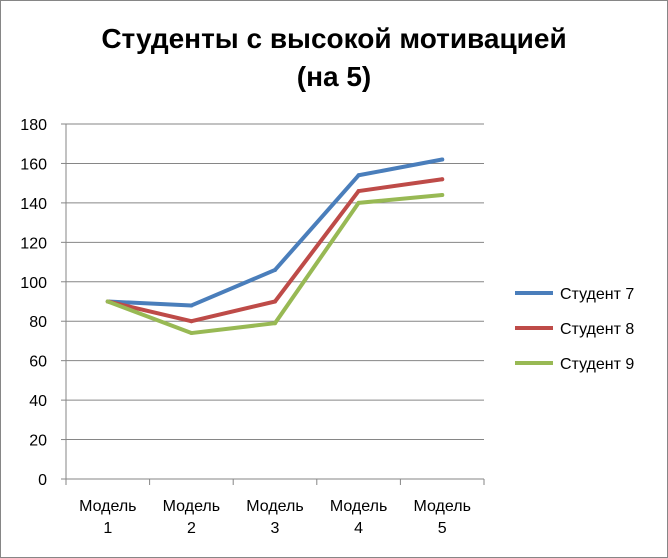 The image size is (668, 558). Describe the element at coordinates (275, 528) in the screenshot. I see `x-tick-label-3-line-2: 3` at that location.